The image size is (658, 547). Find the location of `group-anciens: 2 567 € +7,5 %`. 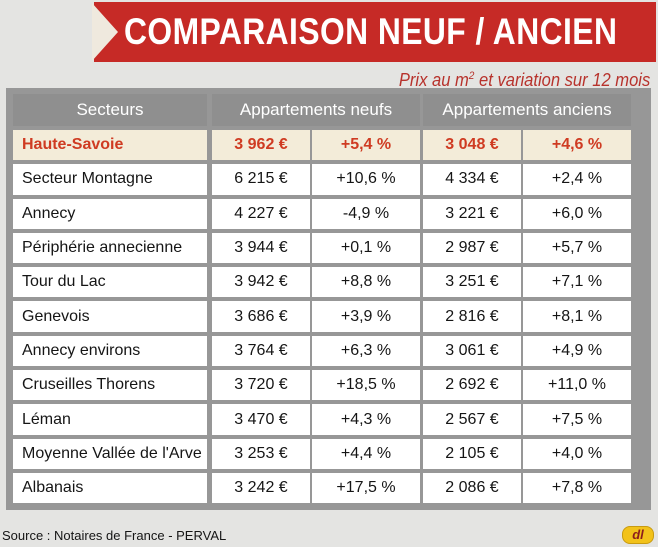

group-anciens: 2 567 € +7,5 % is located at coordinates (527, 419).